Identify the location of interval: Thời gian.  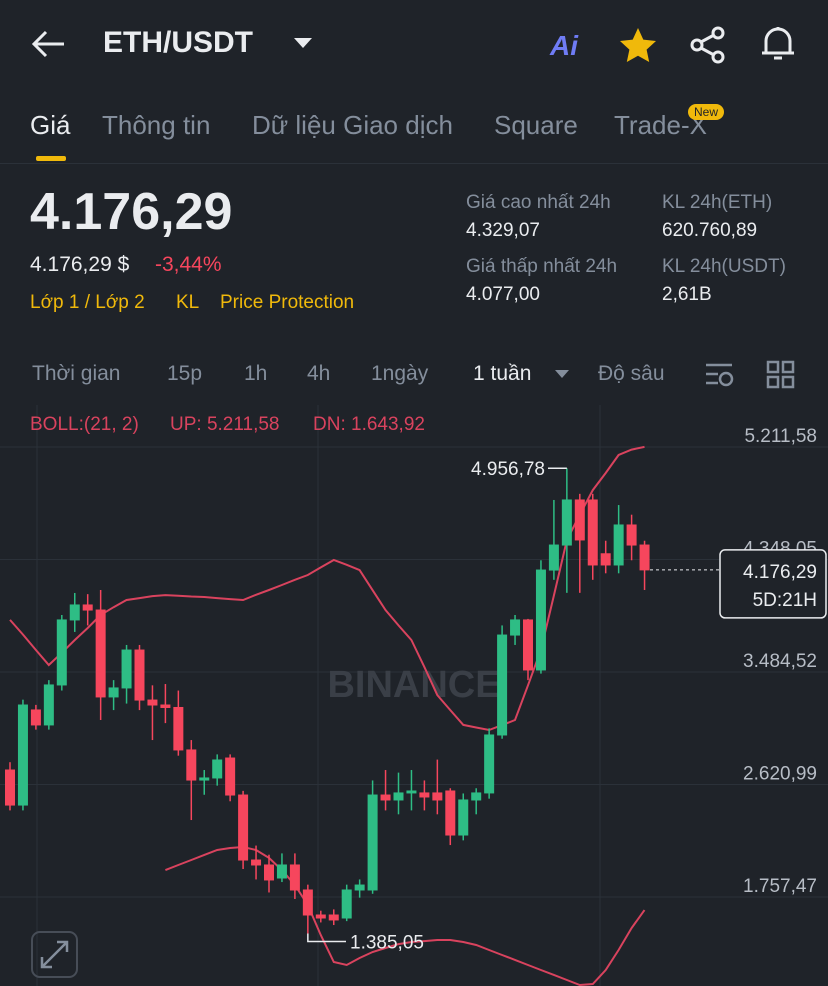
(76, 373).